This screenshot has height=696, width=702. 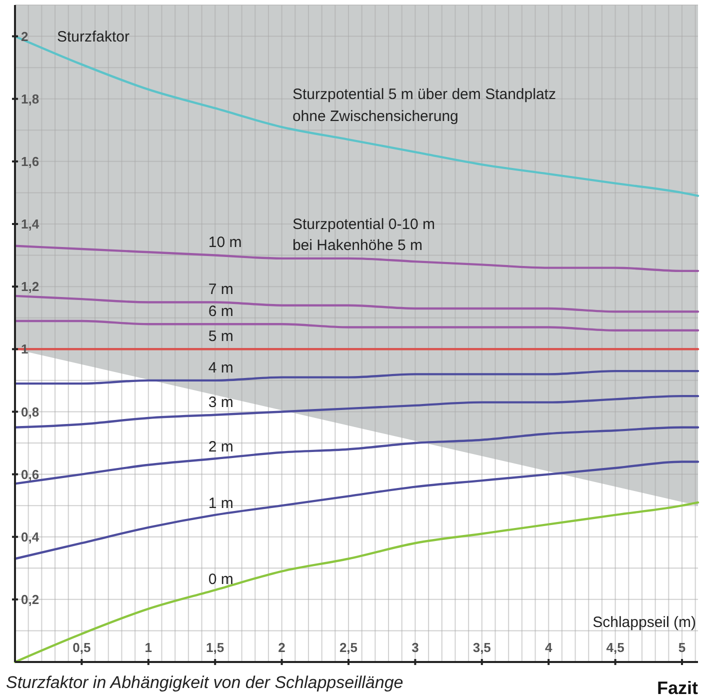 I want to click on x-tick-label: 1,5, so click(x=215, y=647).